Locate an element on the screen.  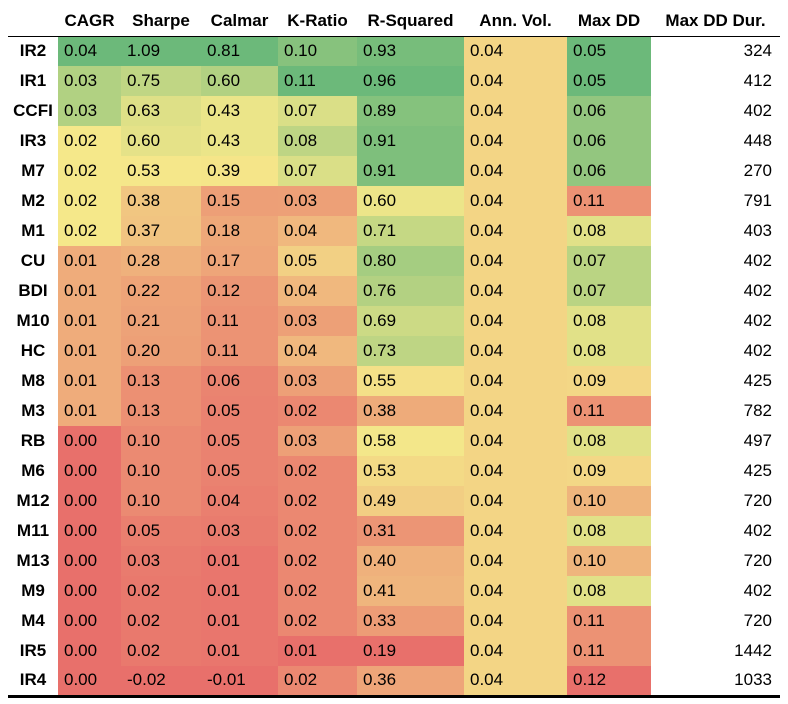
row-label: M4 is located at coordinates (33, 620).